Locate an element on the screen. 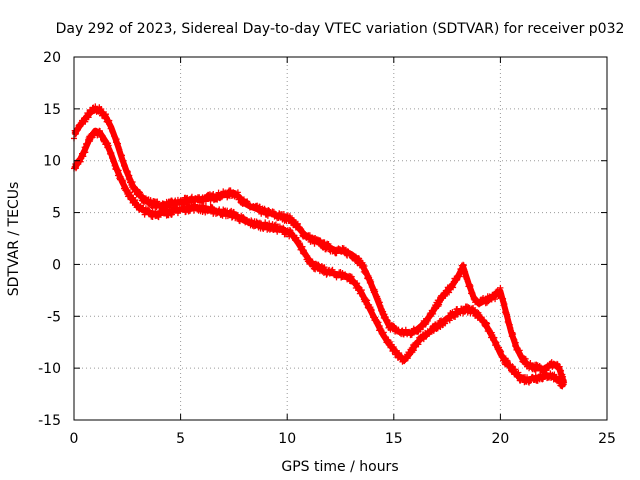 The image size is (640, 480). x-tick-label: 5 is located at coordinates (180, 439).